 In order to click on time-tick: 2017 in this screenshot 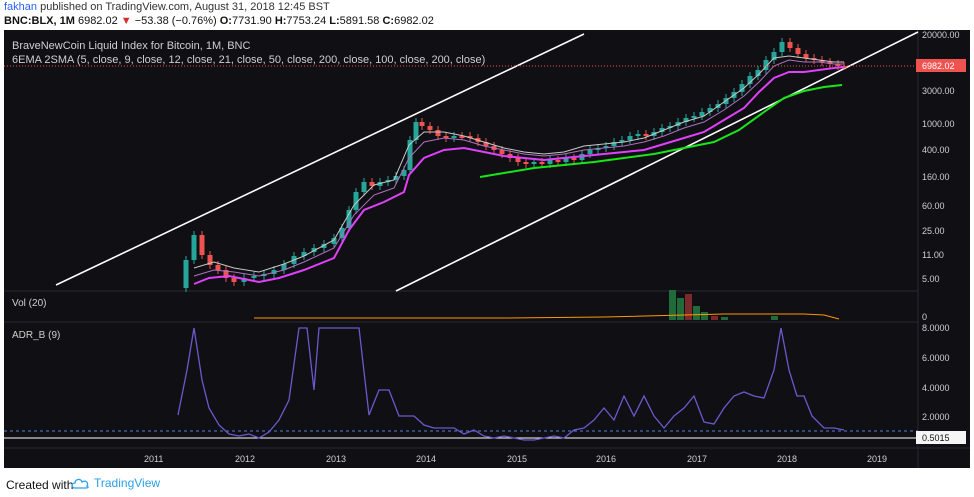, I will do `click(697, 459)`.